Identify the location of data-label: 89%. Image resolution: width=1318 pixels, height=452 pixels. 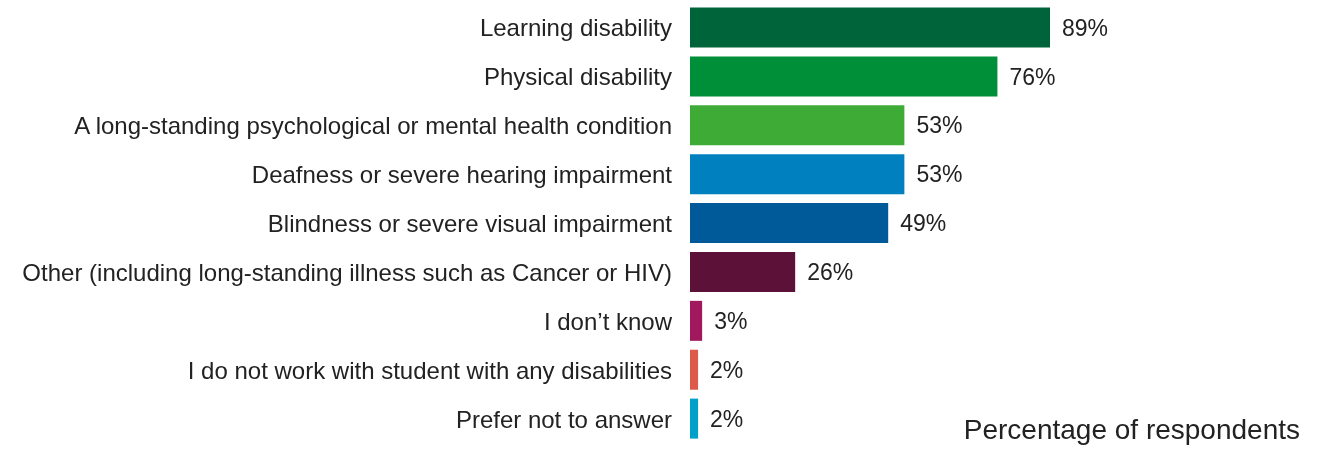
(1085, 27).